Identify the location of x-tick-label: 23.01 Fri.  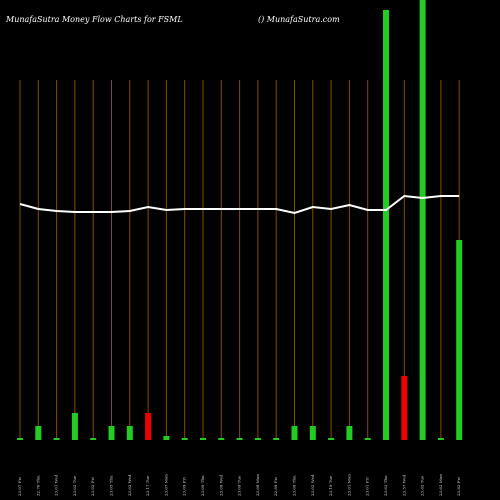
(367, 486).